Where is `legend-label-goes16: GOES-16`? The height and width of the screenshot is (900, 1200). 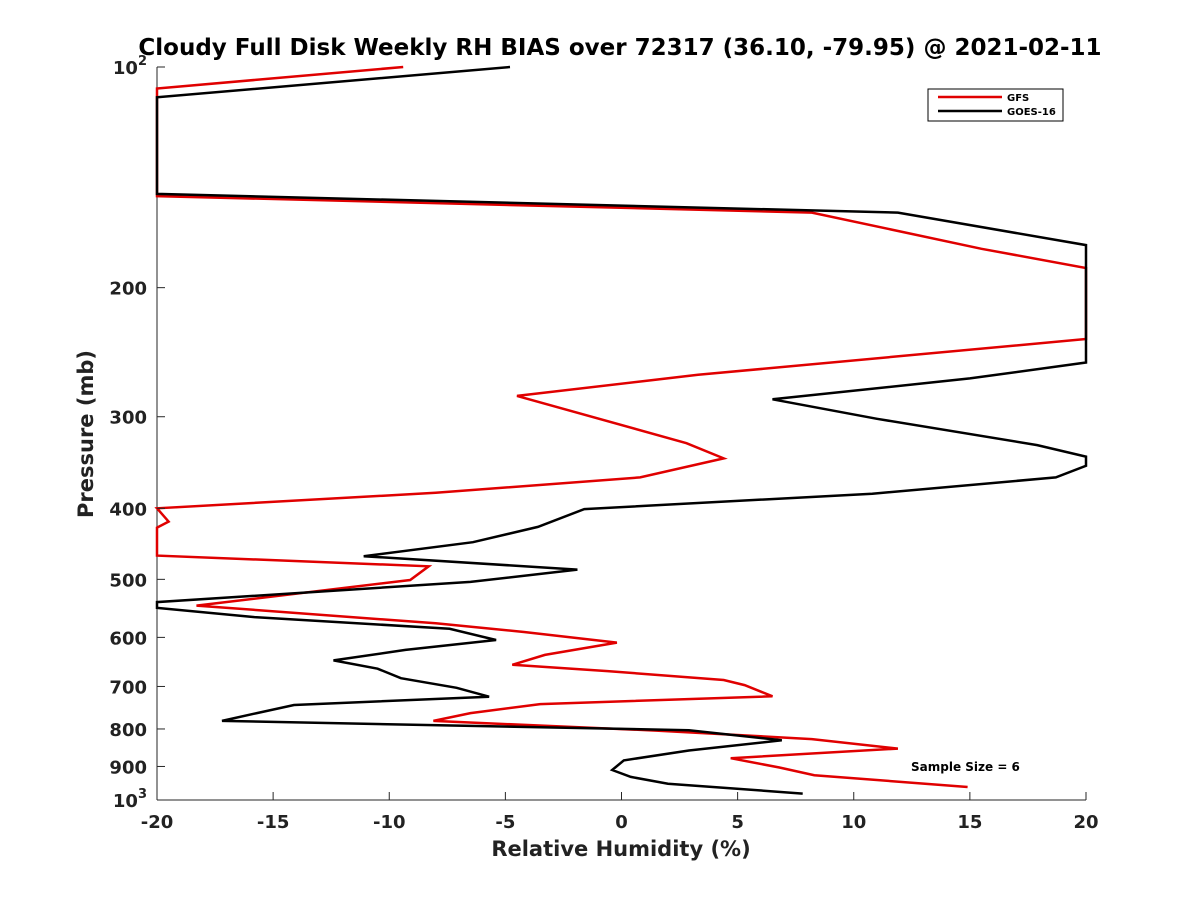
legend-label-goes16: GOES-16 is located at coordinates (1031, 112).